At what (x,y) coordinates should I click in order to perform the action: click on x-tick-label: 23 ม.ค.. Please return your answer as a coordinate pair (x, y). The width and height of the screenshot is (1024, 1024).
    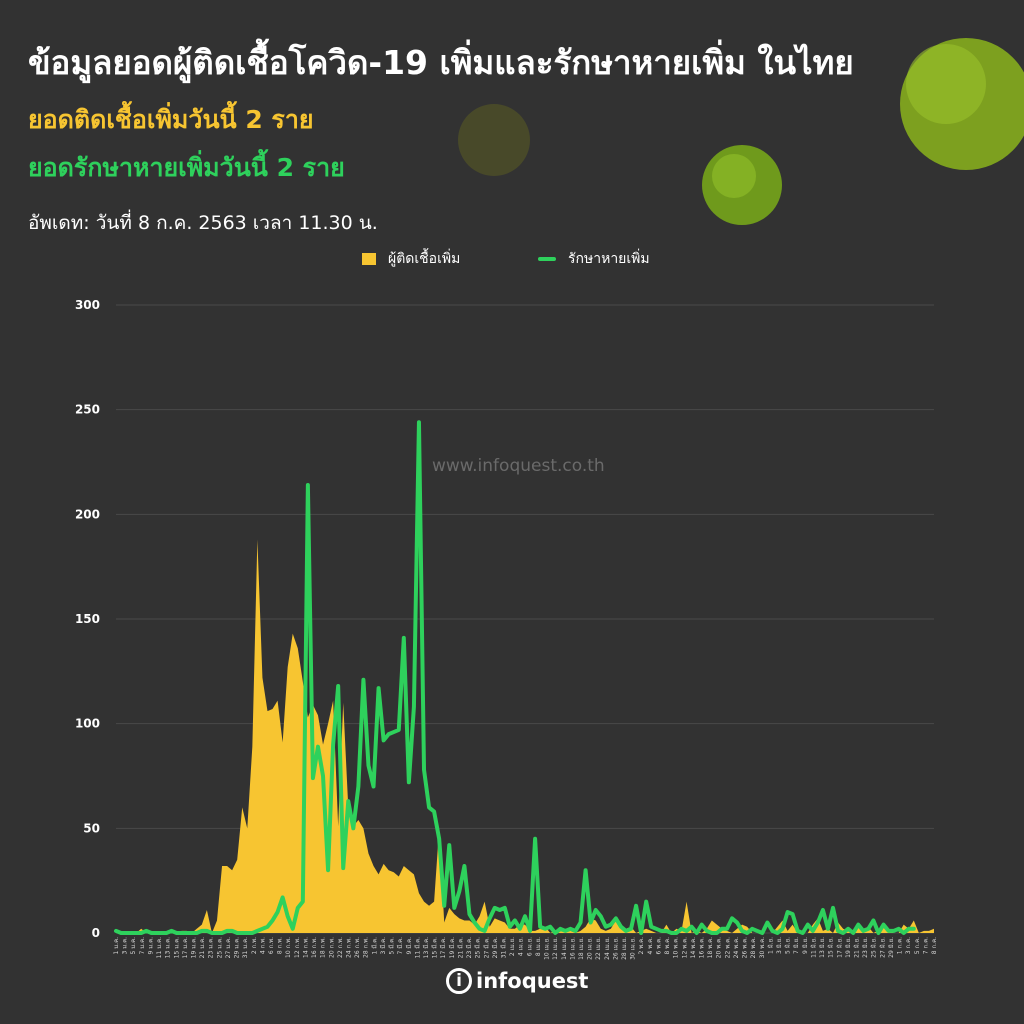
    Looking at the image, I should click on (211, 947).